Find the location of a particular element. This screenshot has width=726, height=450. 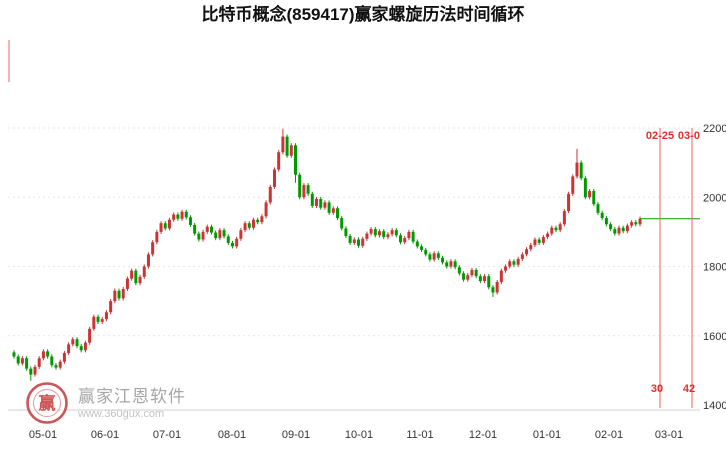

logo-character: 赢 is located at coordinates (47, 403).